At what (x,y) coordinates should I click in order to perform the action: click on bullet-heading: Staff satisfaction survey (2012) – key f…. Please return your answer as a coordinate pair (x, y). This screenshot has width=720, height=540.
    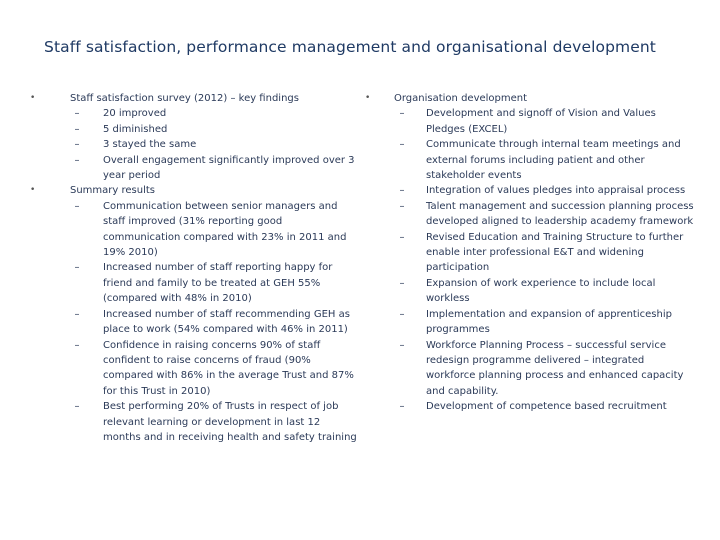
    Looking at the image, I should click on (184, 98).